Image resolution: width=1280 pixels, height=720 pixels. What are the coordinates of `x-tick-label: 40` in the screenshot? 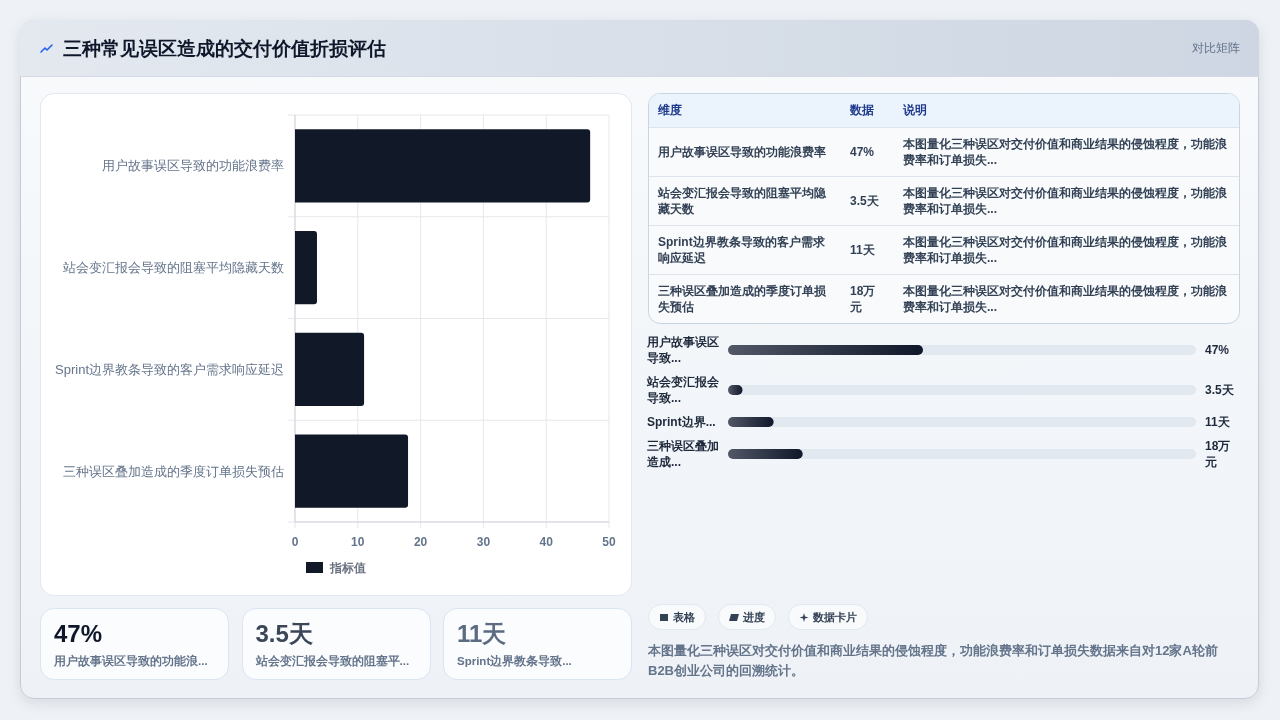 It's located at (546, 542).